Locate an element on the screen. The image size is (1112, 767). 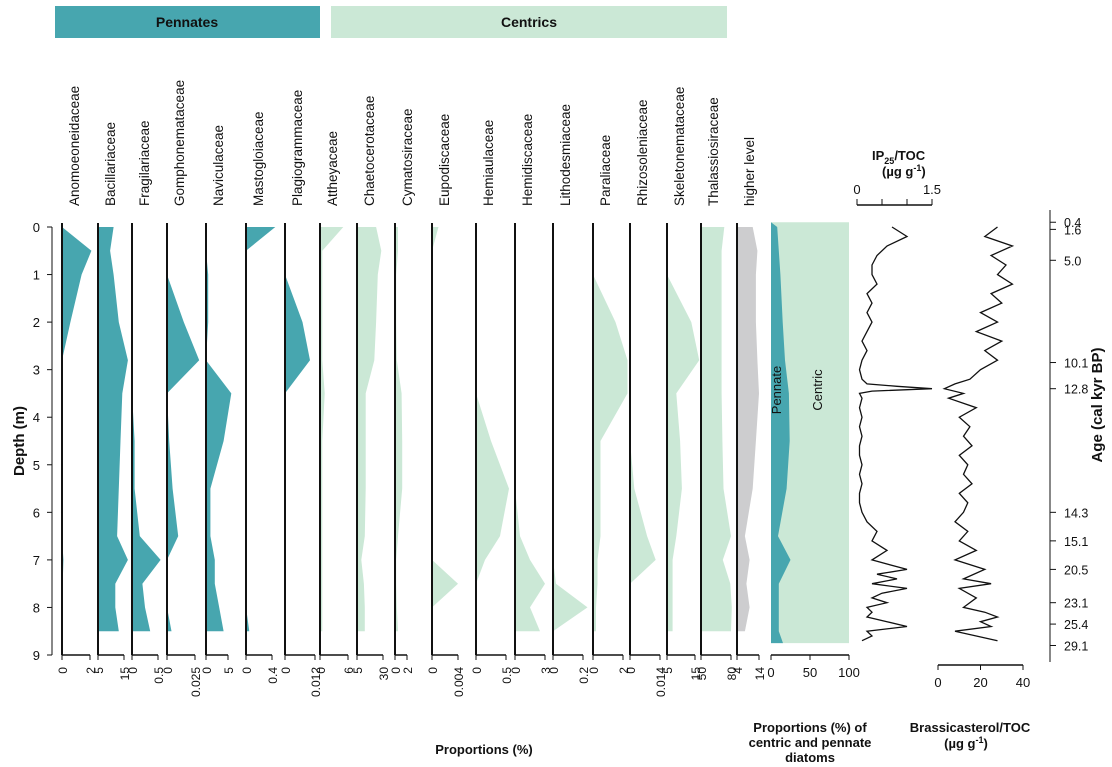
brassicasterol-series-line is located at coordinates (978, 434).